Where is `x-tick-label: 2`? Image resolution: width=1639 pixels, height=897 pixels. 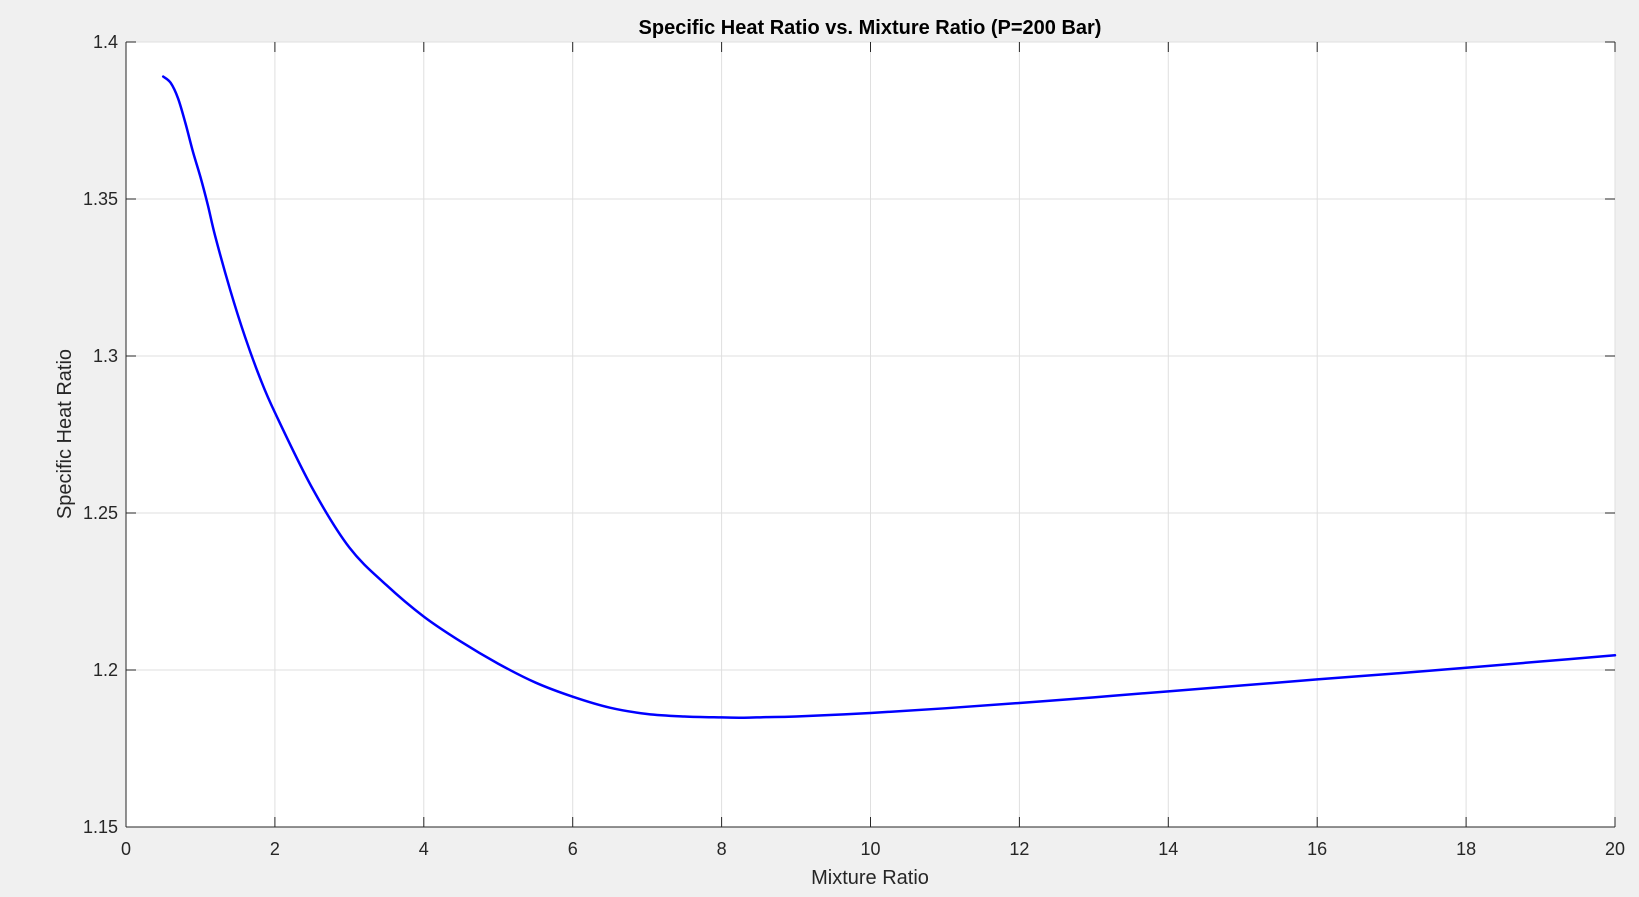
x-tick-label: 2 is located at coordinates (275, 849).